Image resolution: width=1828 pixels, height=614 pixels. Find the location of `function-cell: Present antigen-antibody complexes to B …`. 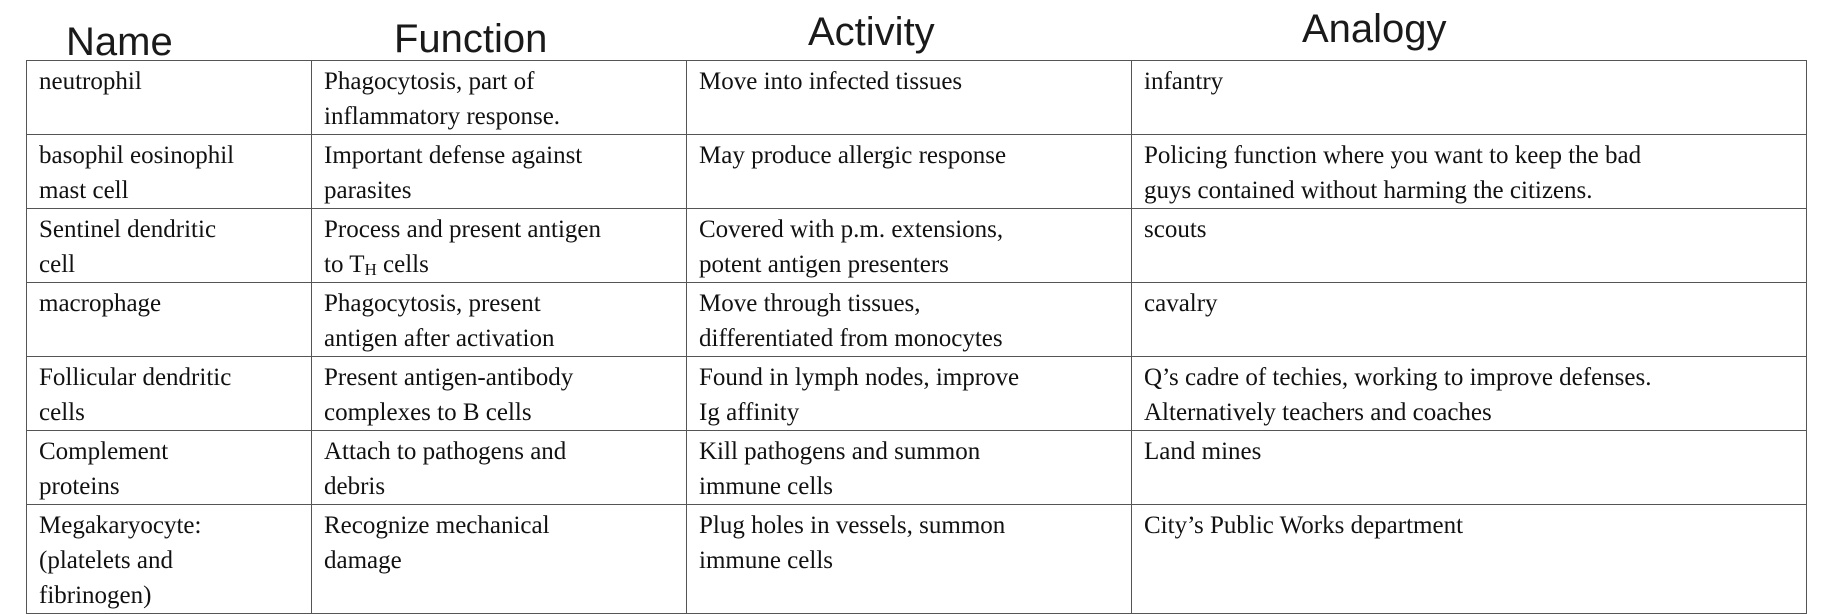

function-cell: Present antigen-antibody complexes to B … is located at coordinates (499, 393).